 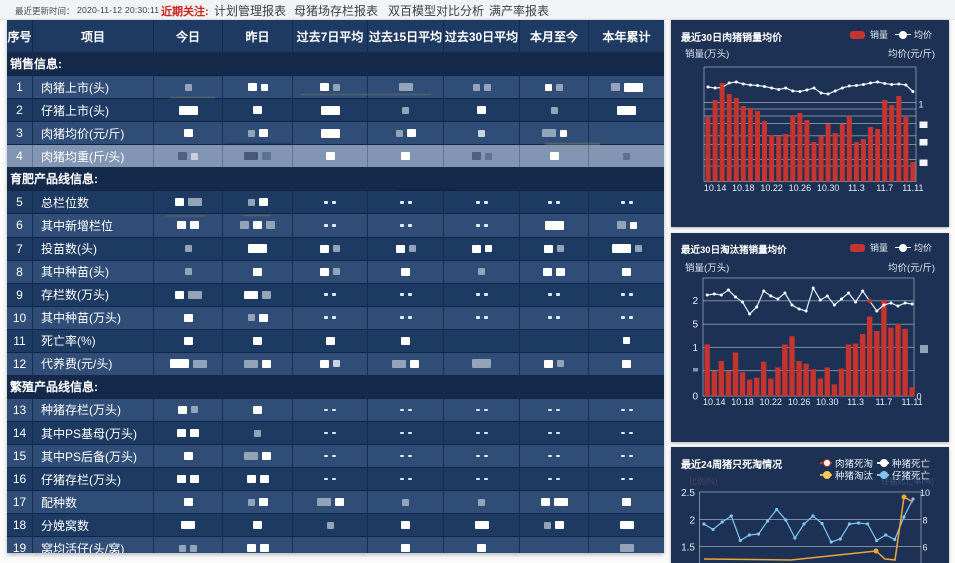 I want to click on svg-text: 10, so click(x=925, y=493).